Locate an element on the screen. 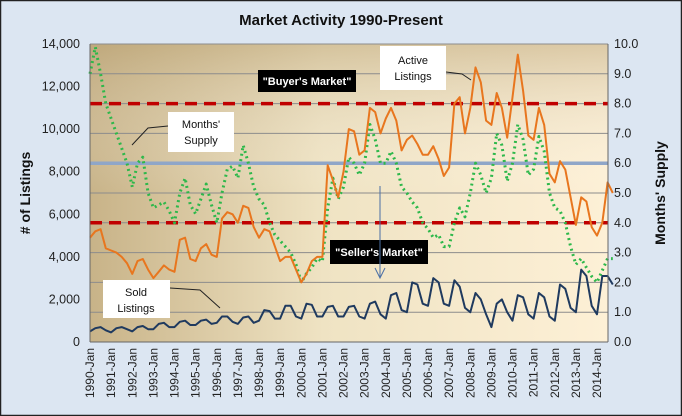 This screenshot has width=682, height=416. x-tick-label: 2008-Jan is located at coordinates (470, 373).